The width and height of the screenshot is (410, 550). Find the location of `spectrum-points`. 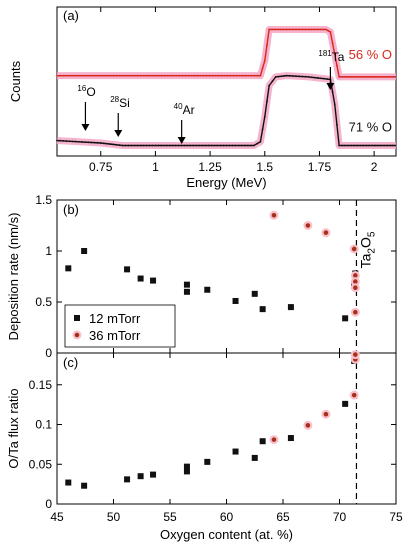

spectrum-points is located at coordinates (225, 110).